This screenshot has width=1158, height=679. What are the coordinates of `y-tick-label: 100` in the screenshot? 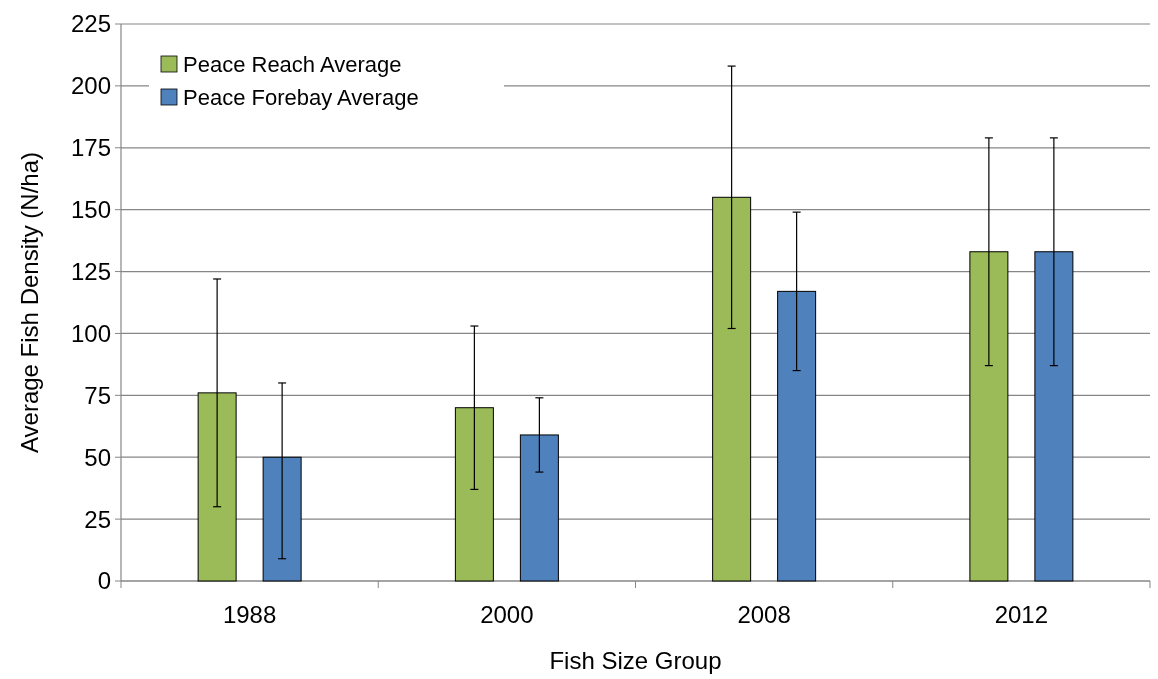 It's located at (90, 333).